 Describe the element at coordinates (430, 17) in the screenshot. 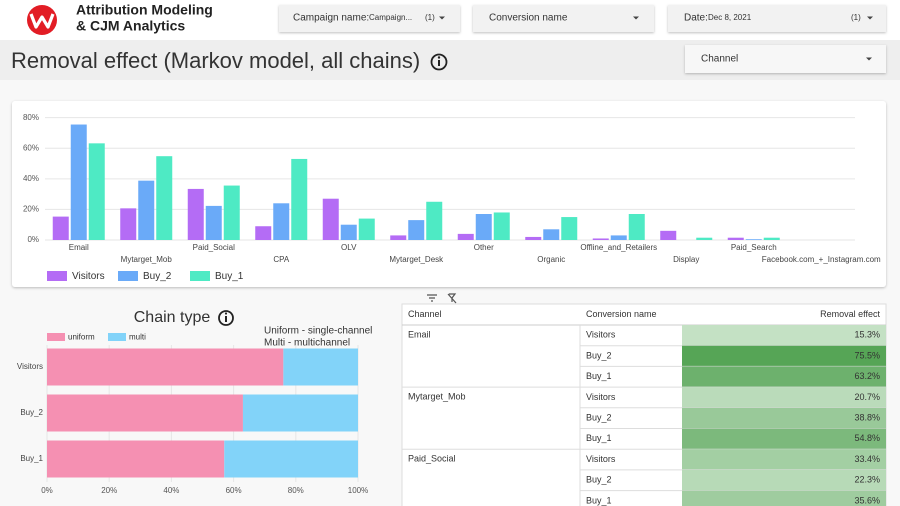

I see `filter-count: (1)` at that location.